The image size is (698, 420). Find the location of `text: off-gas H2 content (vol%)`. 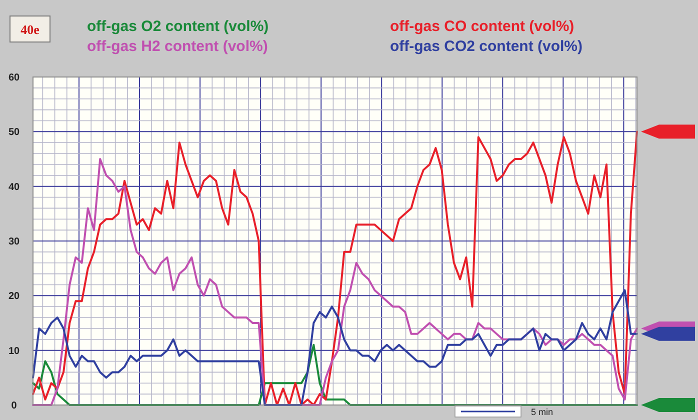

text: off-gas H2 content (vol%) is located at coordinates (177, 46).